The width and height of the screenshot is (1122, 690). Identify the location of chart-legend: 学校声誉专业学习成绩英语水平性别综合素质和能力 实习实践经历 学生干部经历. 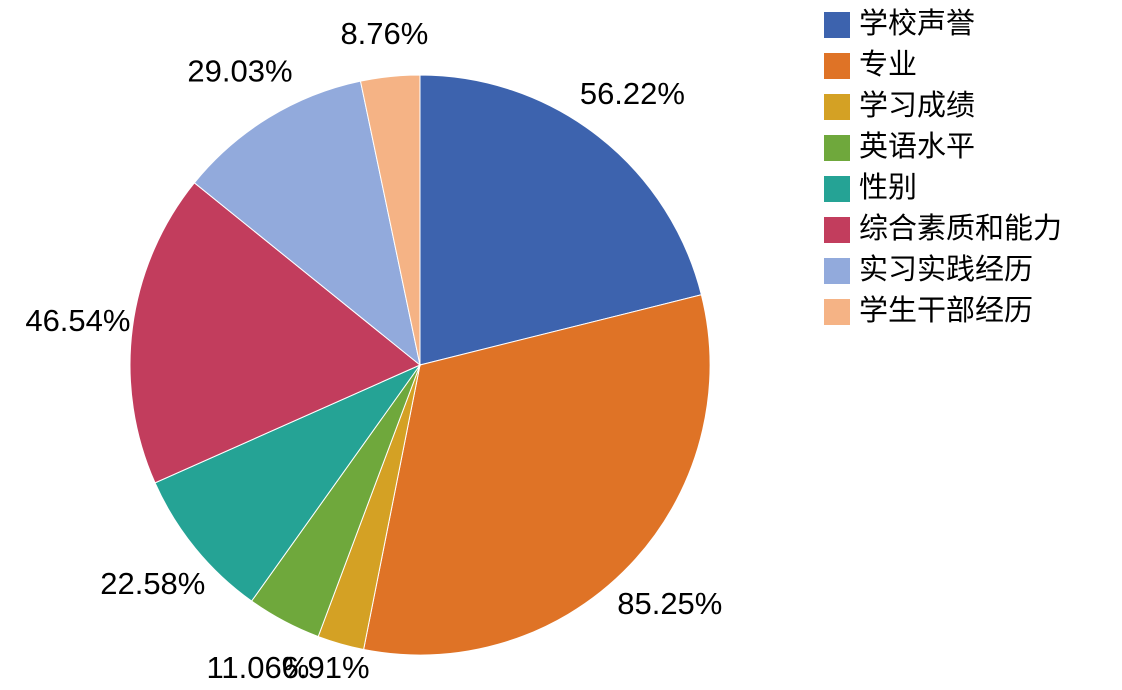
(943, 168).